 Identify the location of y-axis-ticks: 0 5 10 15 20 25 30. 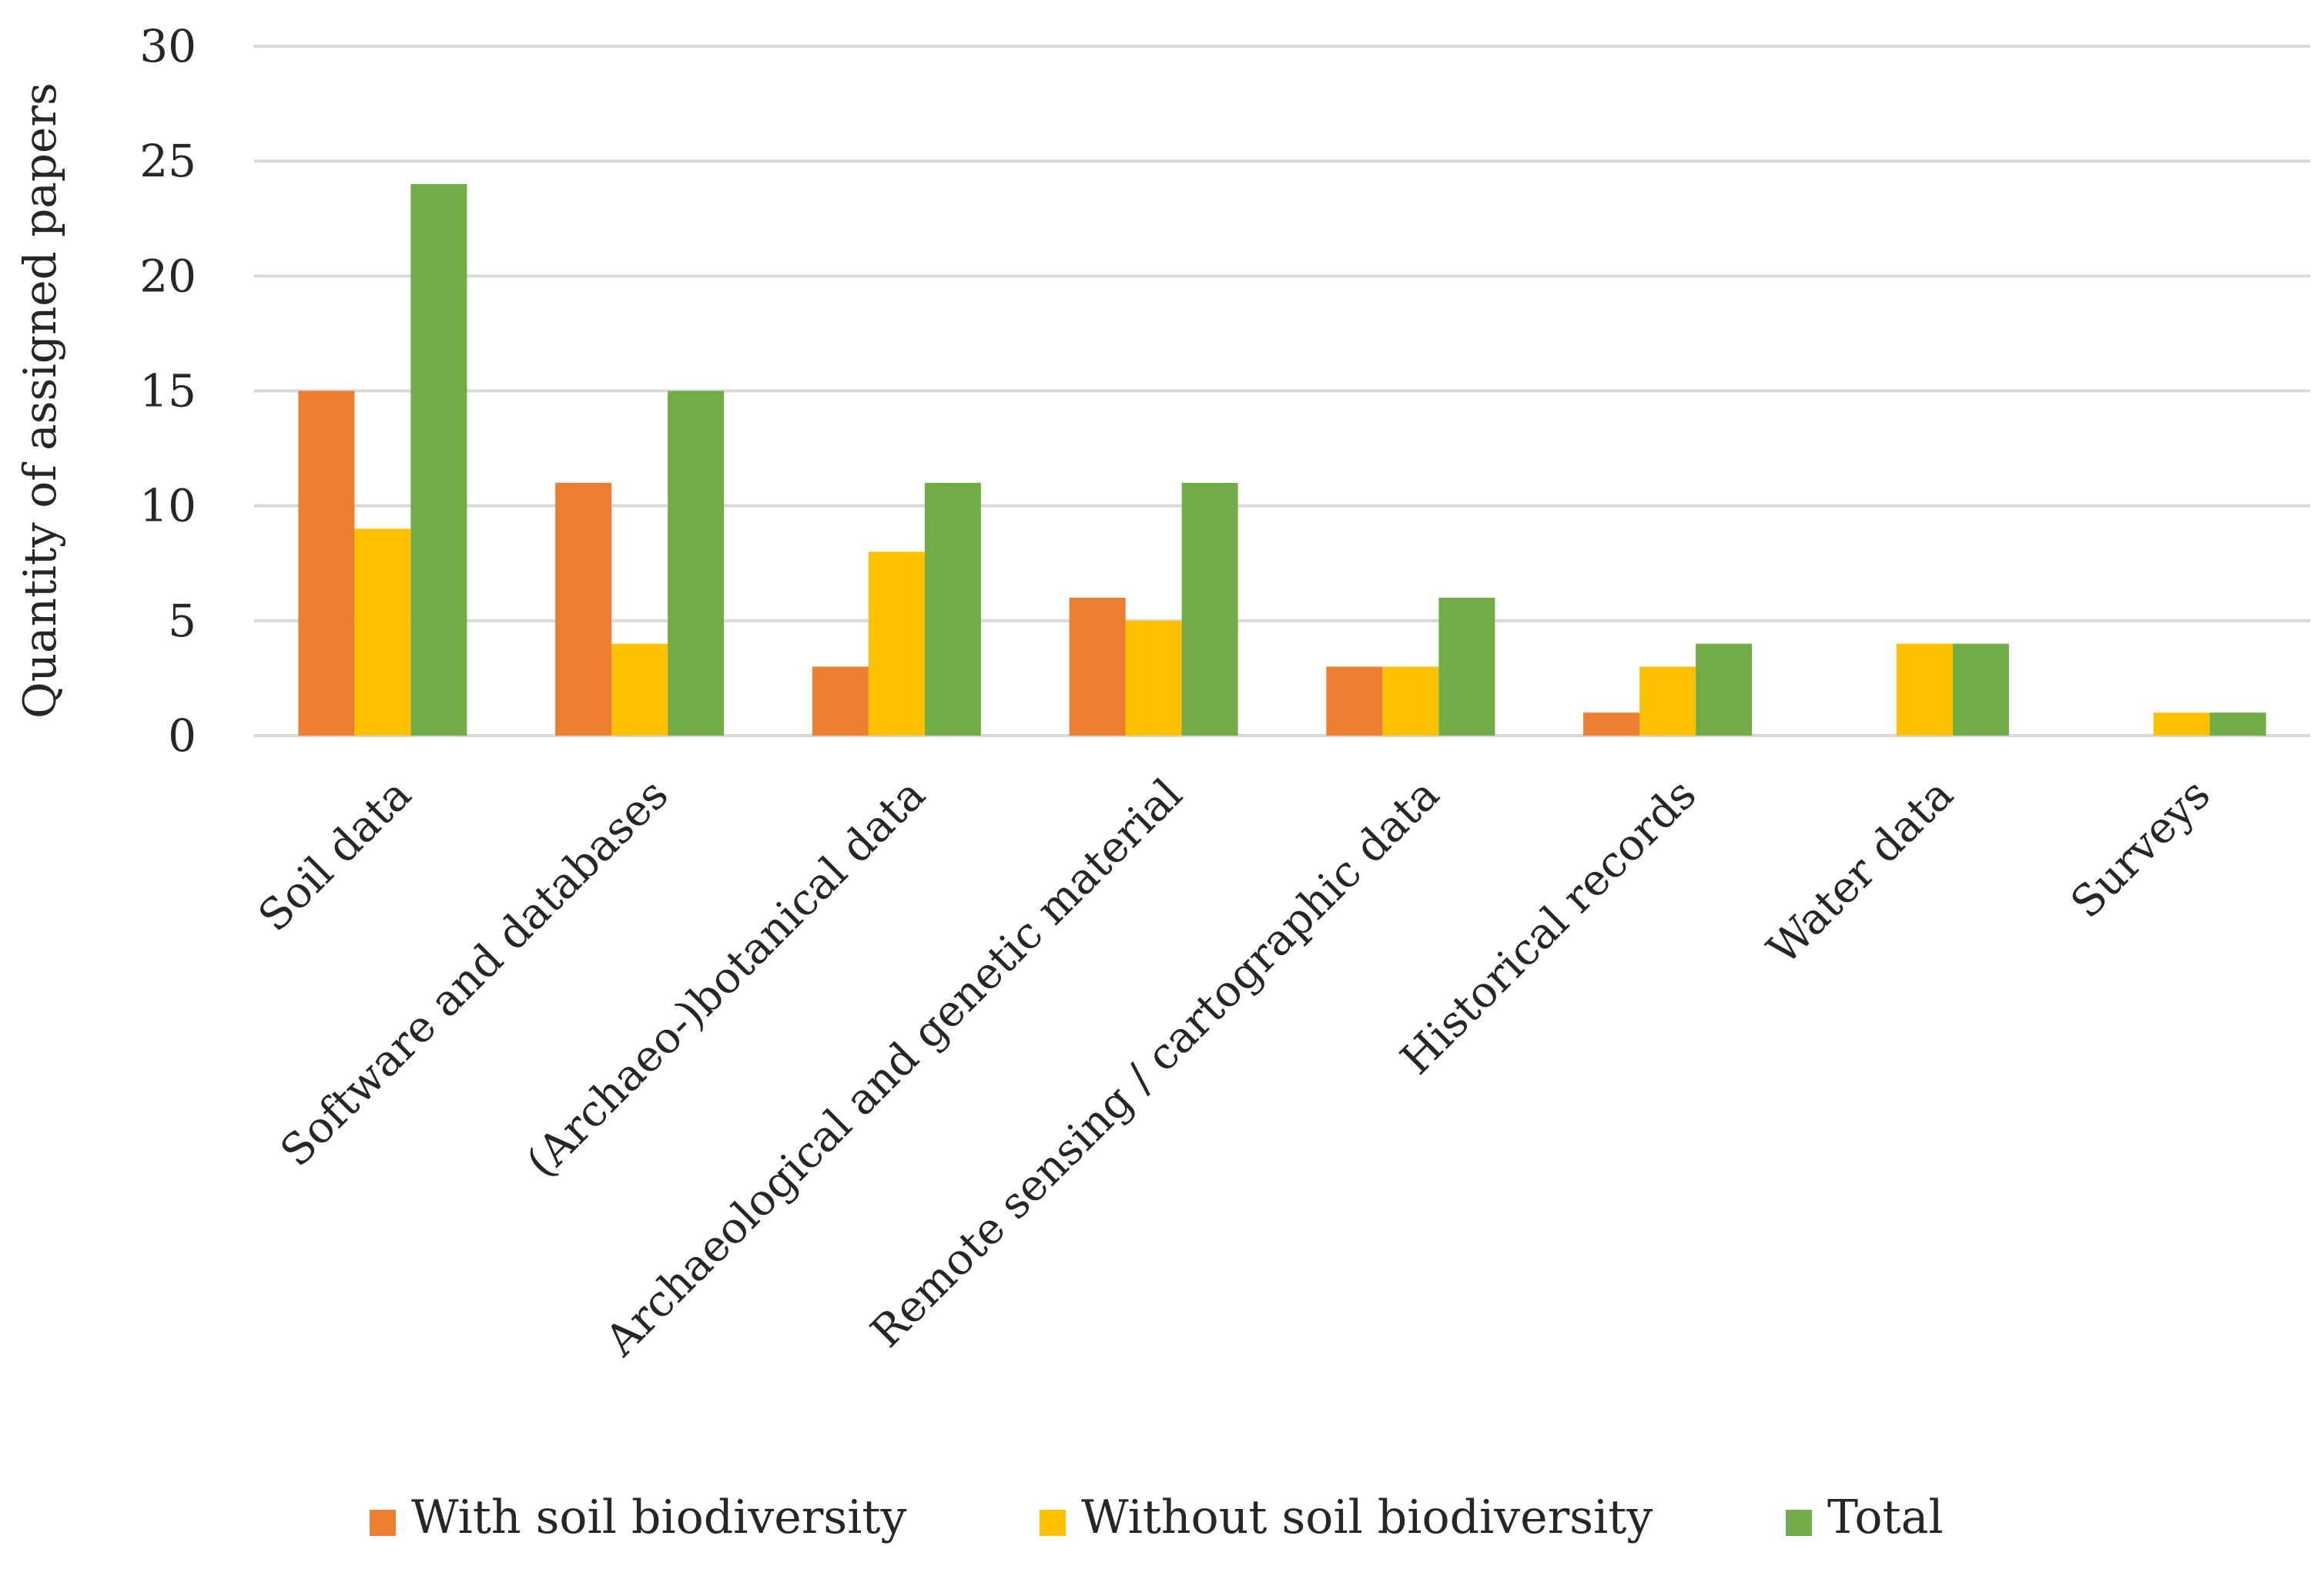
(167, 391).